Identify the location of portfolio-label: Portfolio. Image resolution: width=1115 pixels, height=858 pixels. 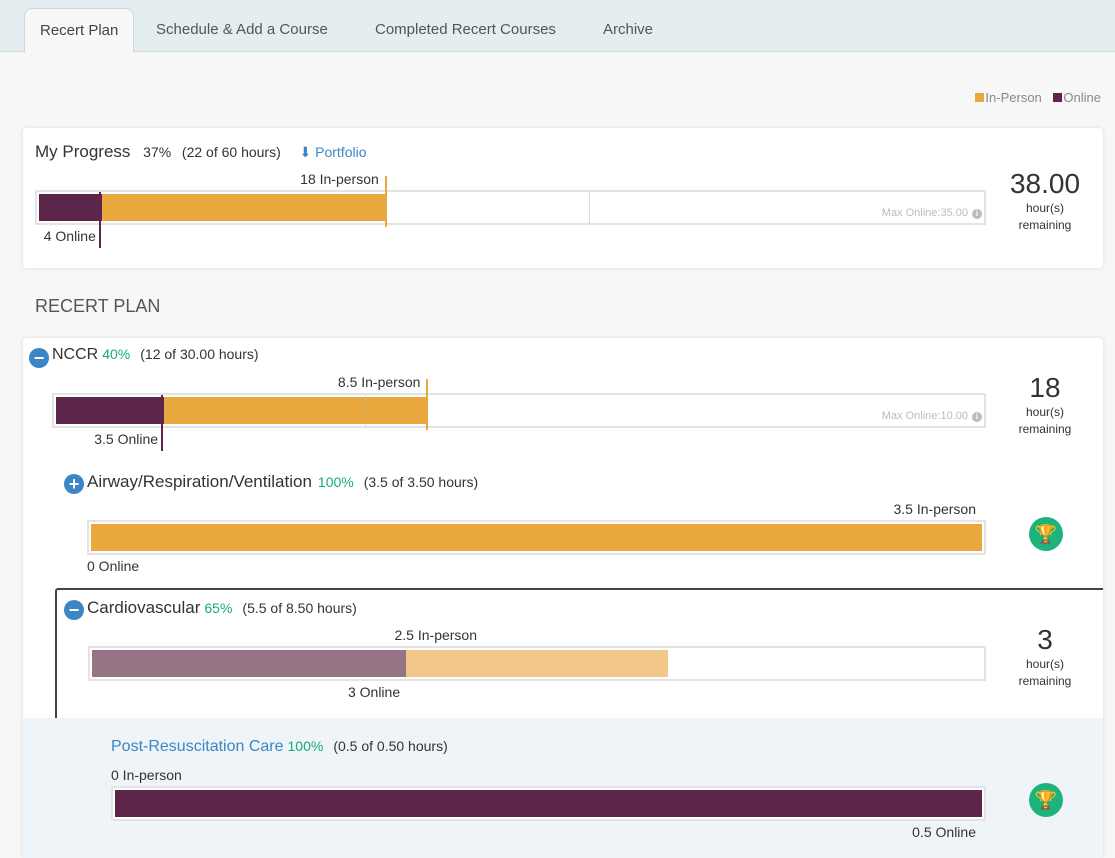
(341, 152).